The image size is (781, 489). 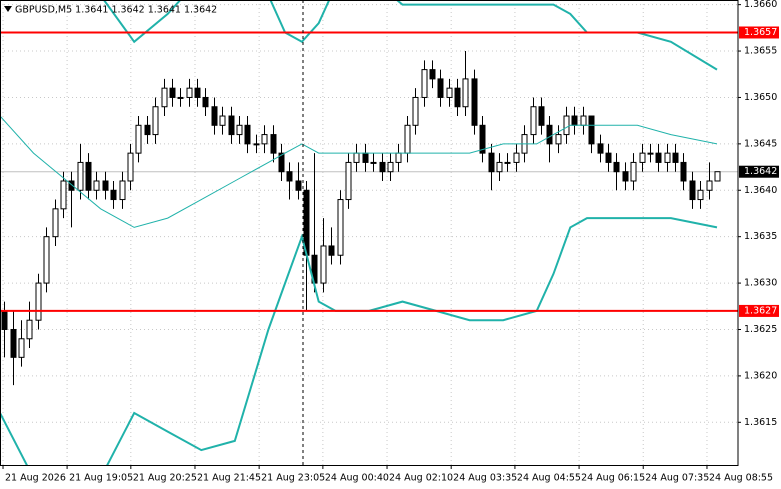 What do you see at coordinates (760, 236) in the screenshot?
I see `y-tick-label: 1.3635` at bounding box center [760, 236].